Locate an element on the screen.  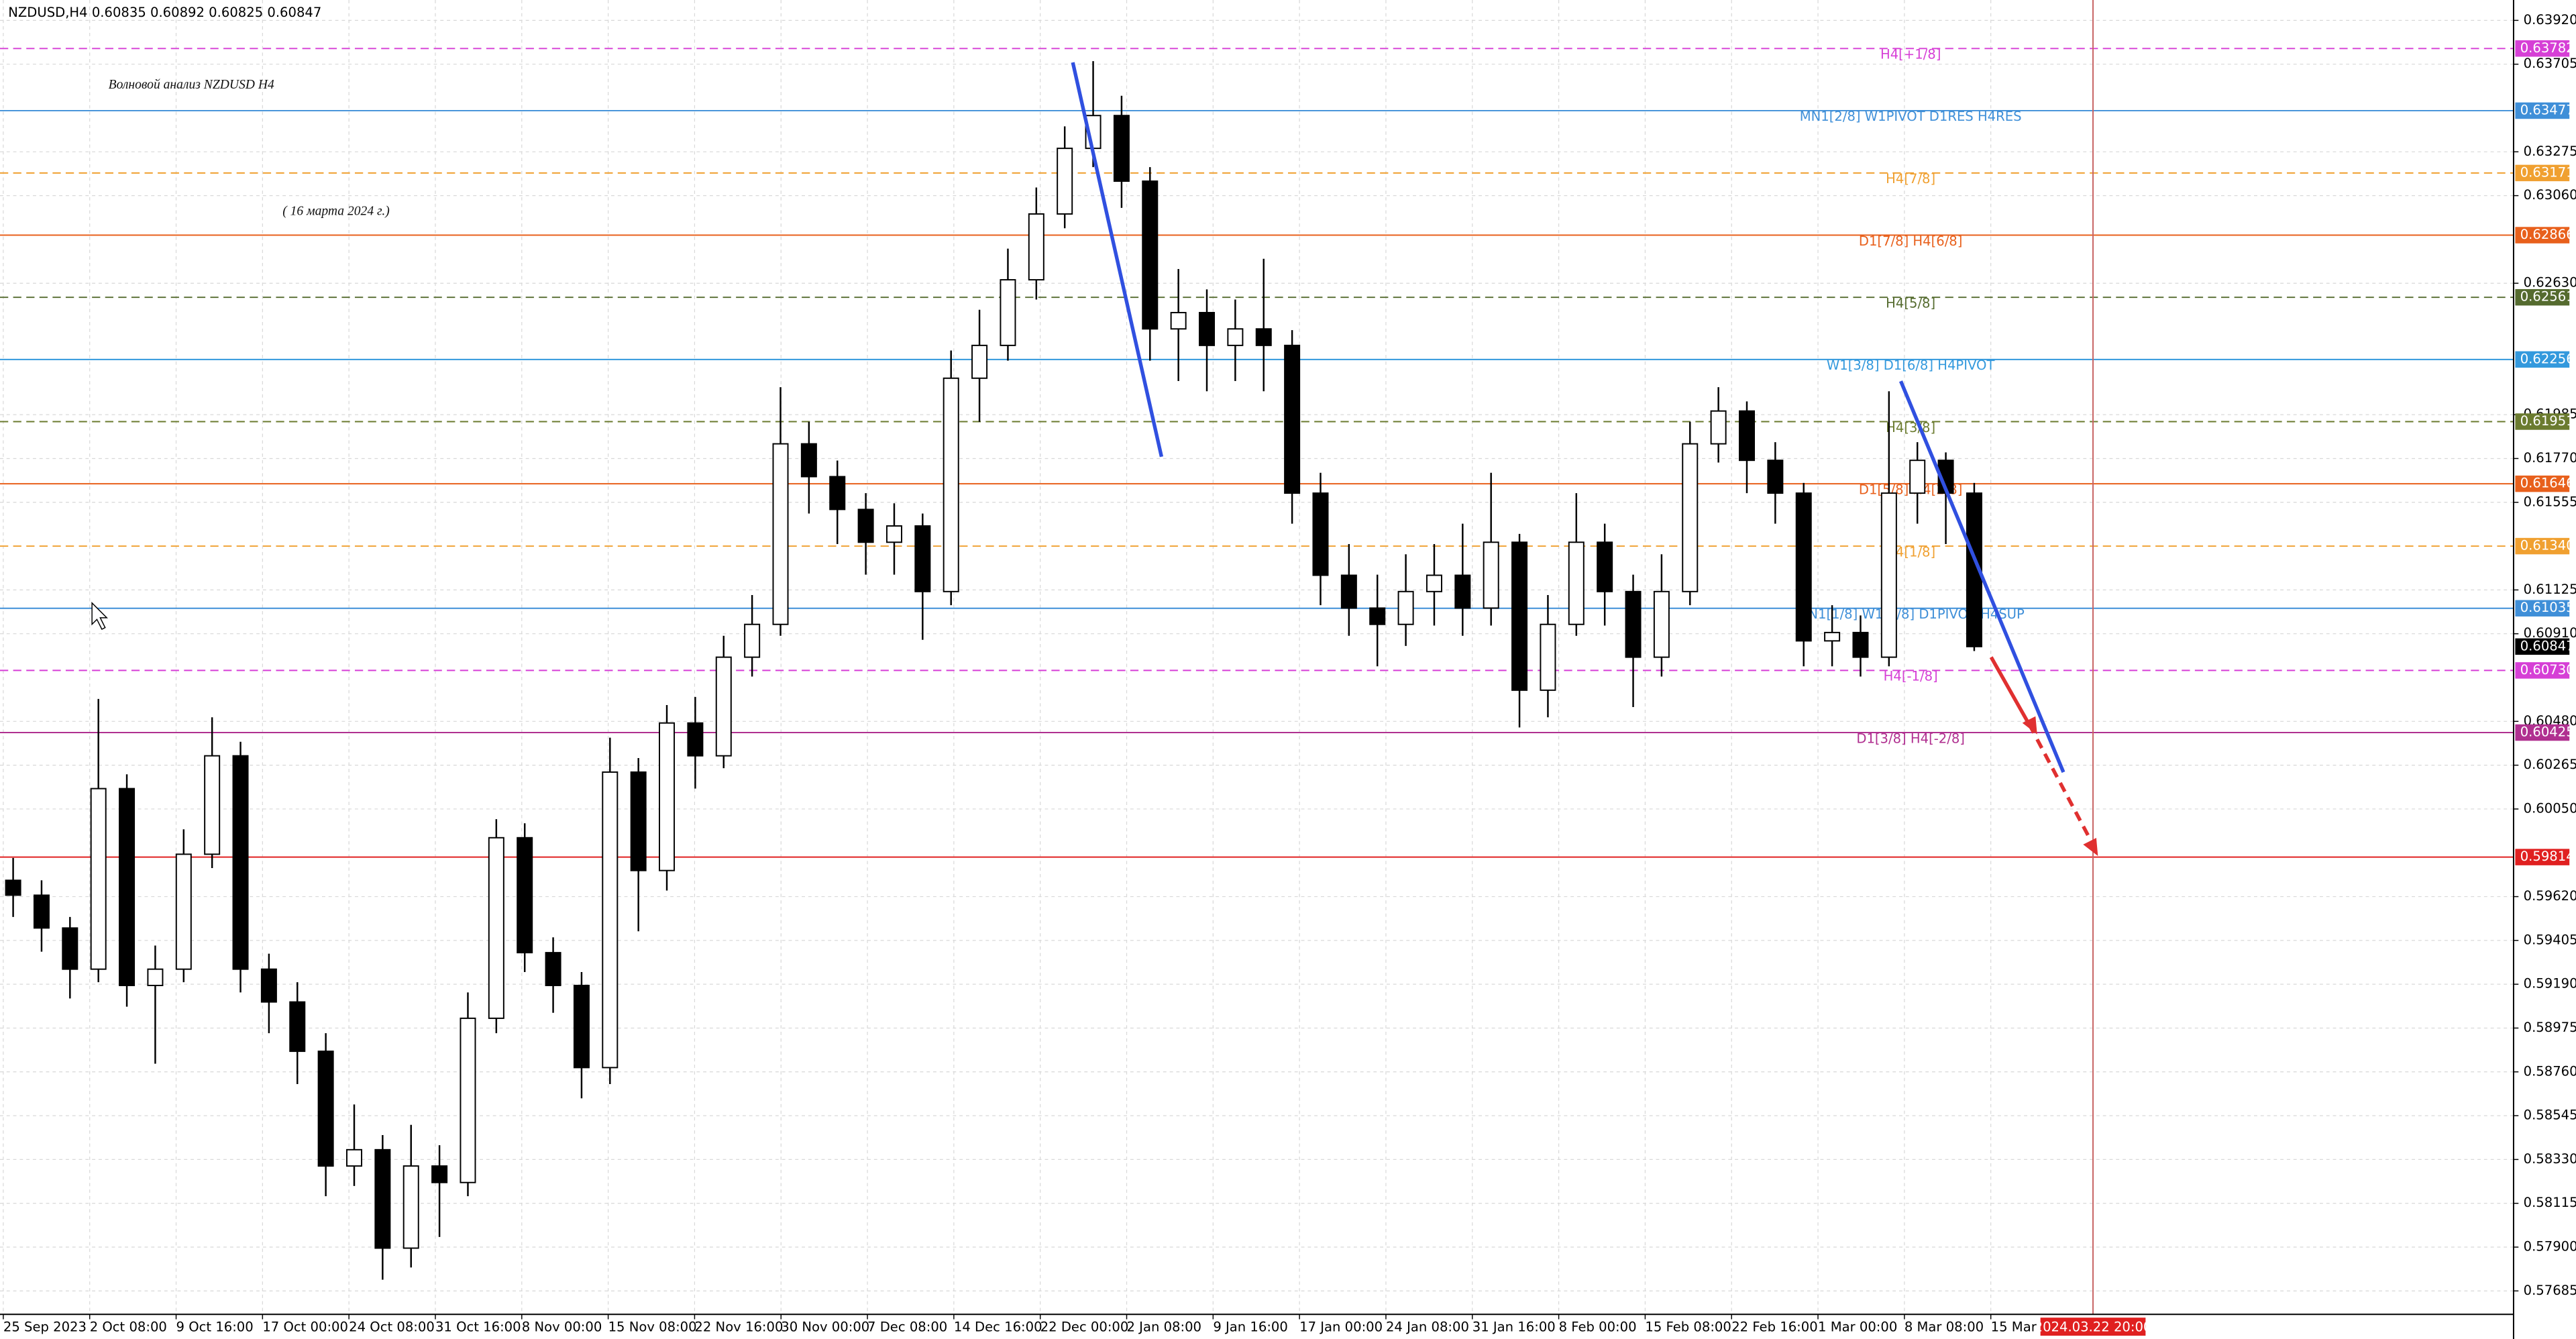
current-price-label: 0.60847 is located at coordinates (2547, 645).